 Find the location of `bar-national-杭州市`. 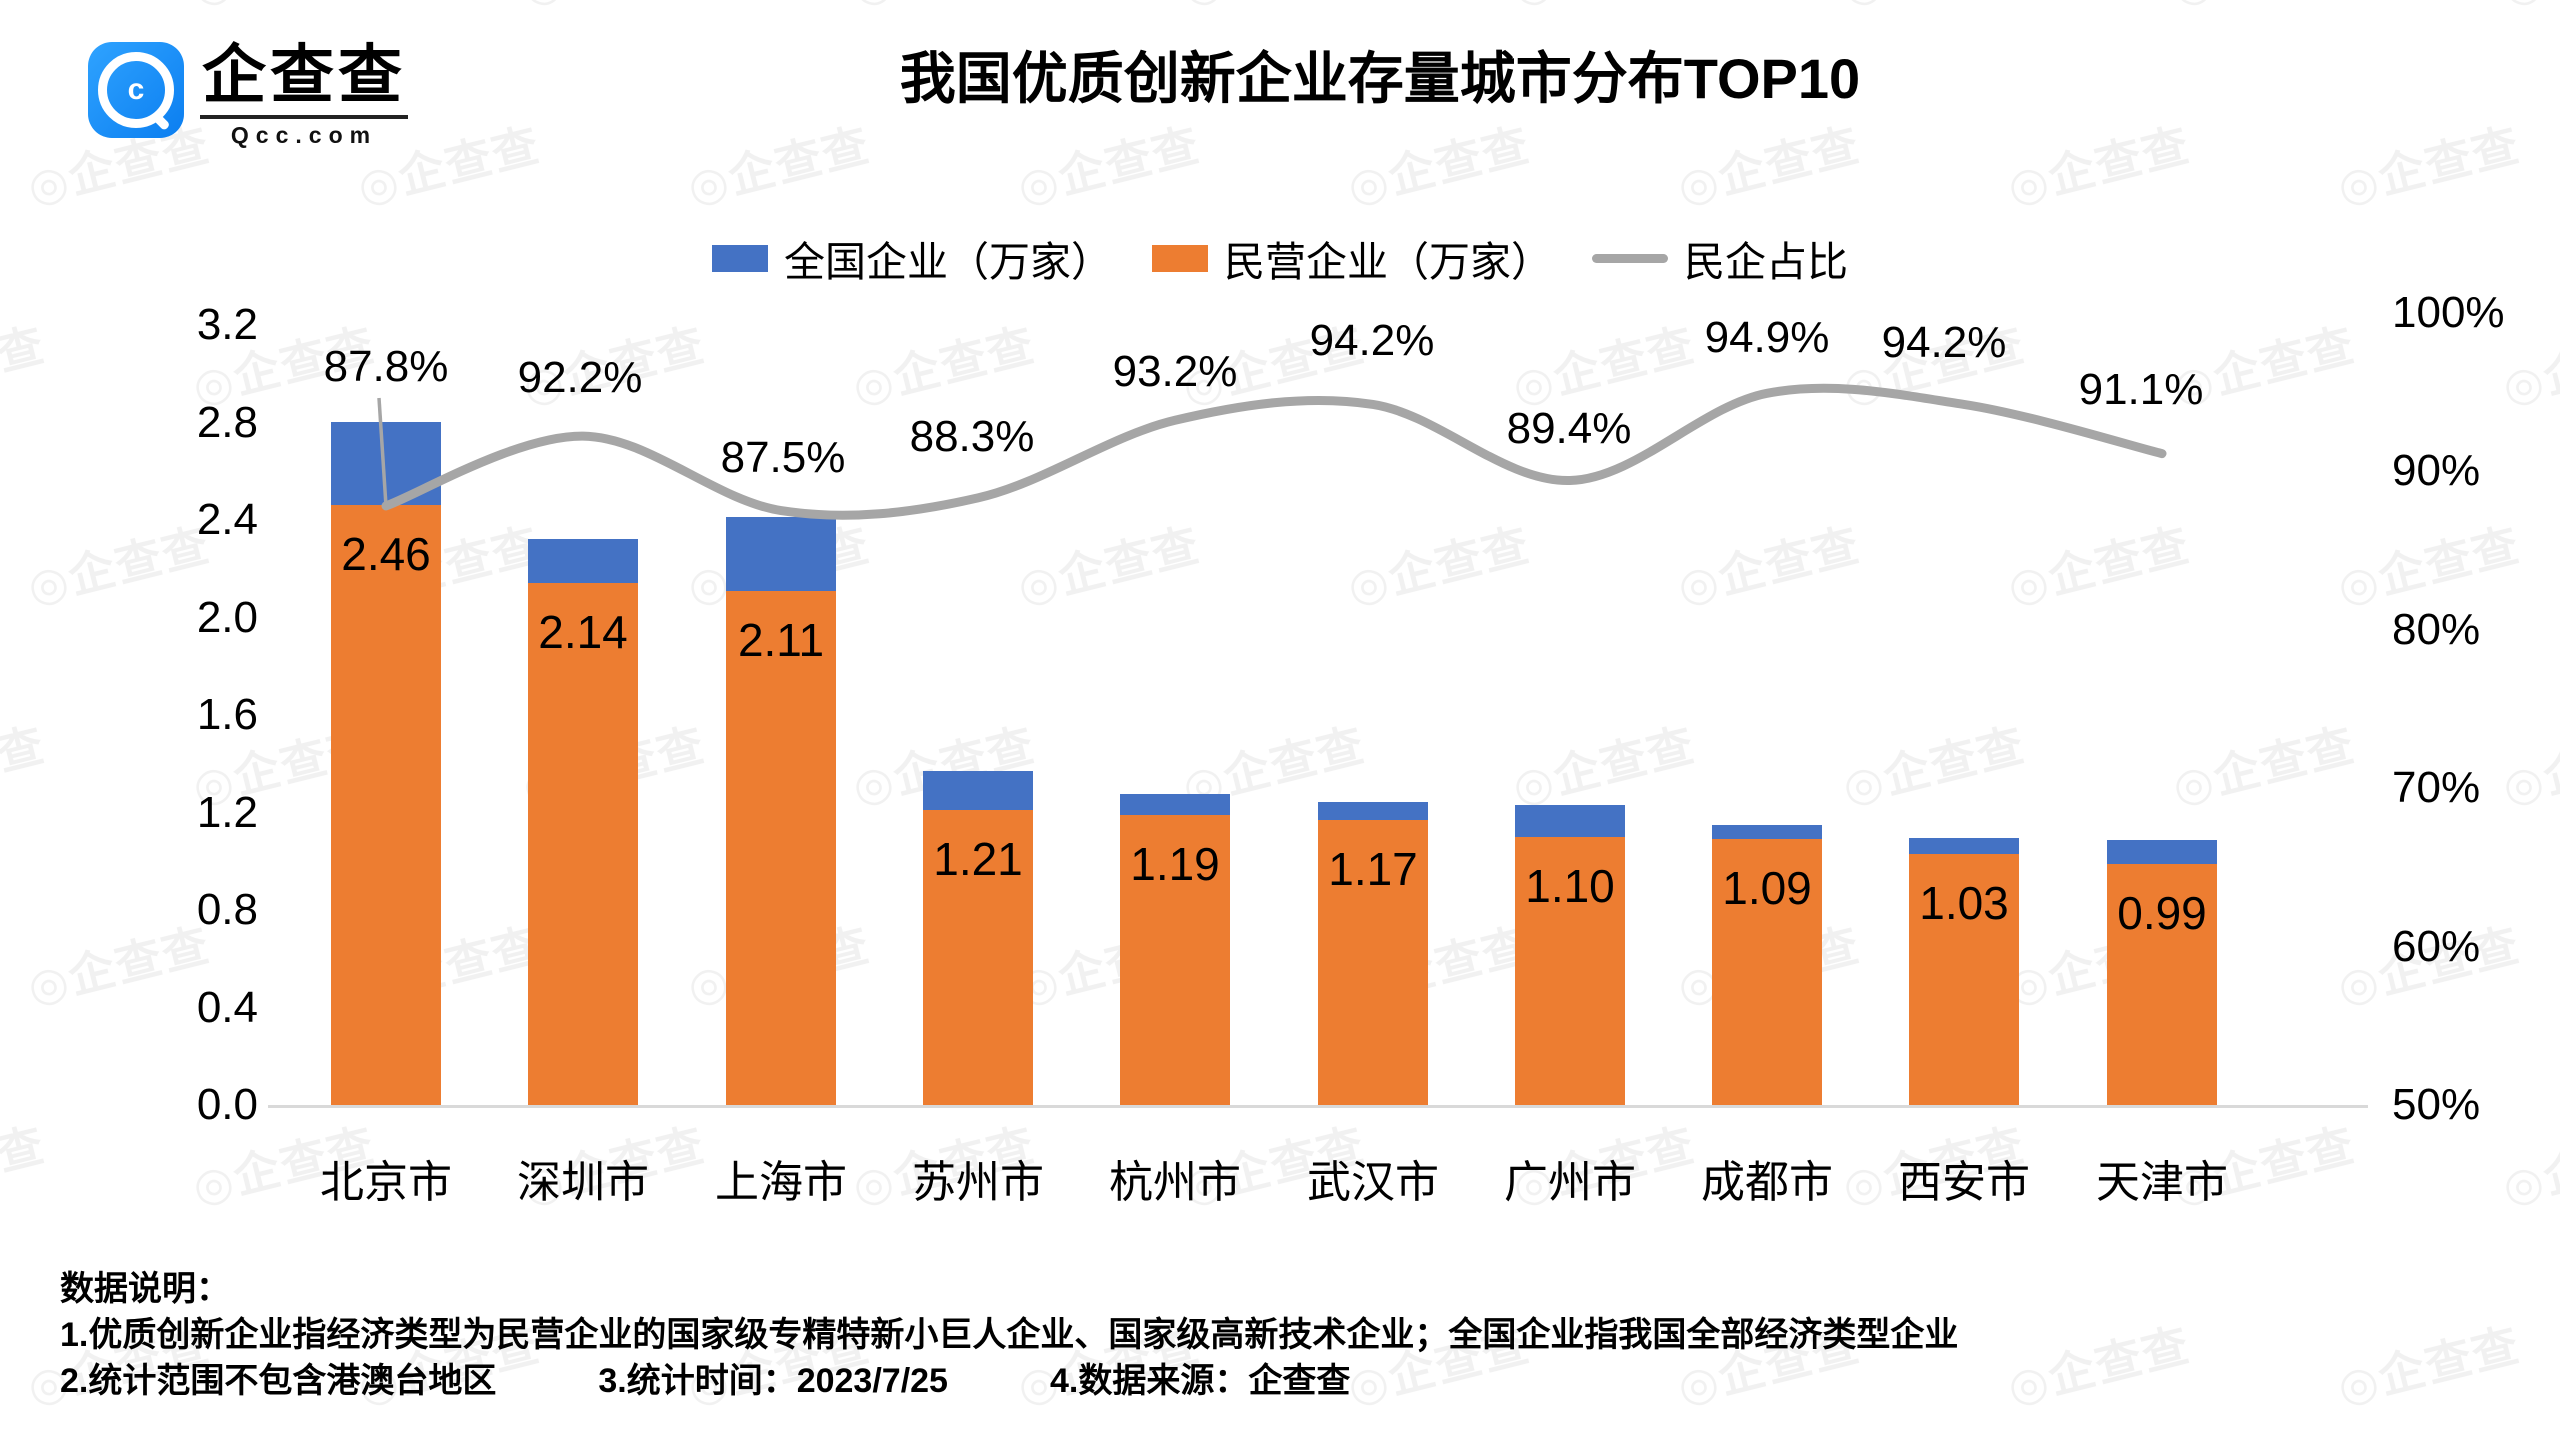

bar-national-杭州市 is located at coordinates (1175, 804).